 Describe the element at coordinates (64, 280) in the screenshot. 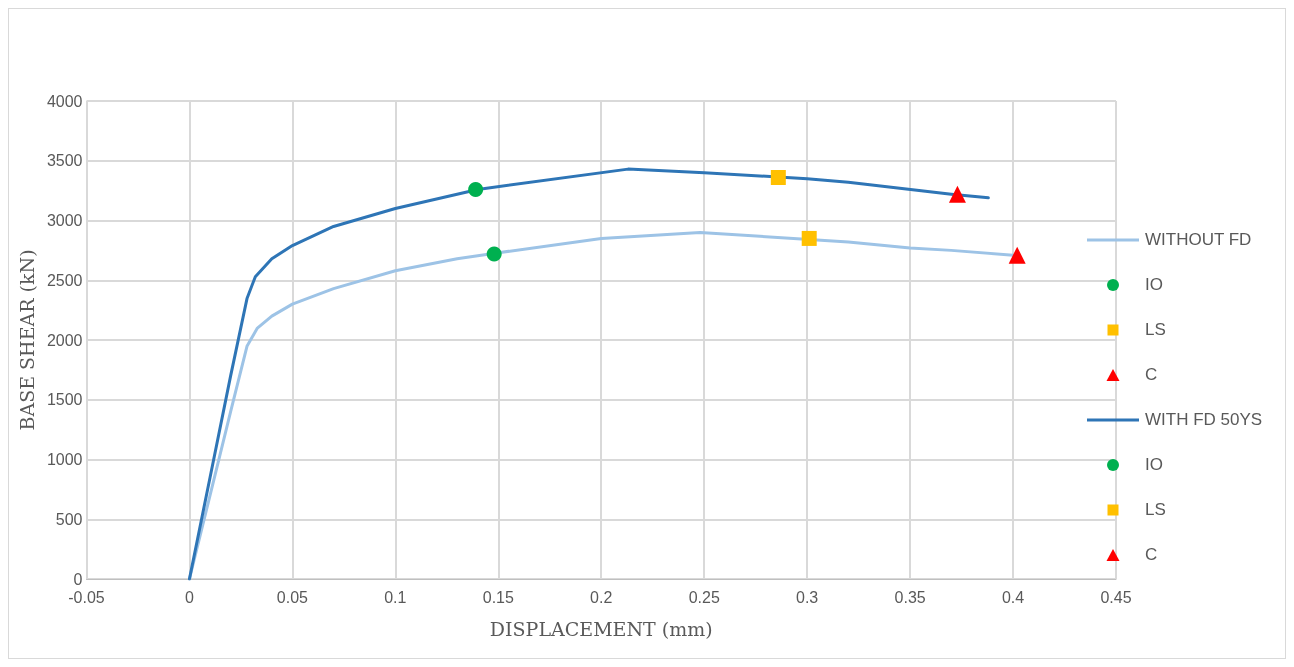

I see `y-tick-label: 2500` at that location.